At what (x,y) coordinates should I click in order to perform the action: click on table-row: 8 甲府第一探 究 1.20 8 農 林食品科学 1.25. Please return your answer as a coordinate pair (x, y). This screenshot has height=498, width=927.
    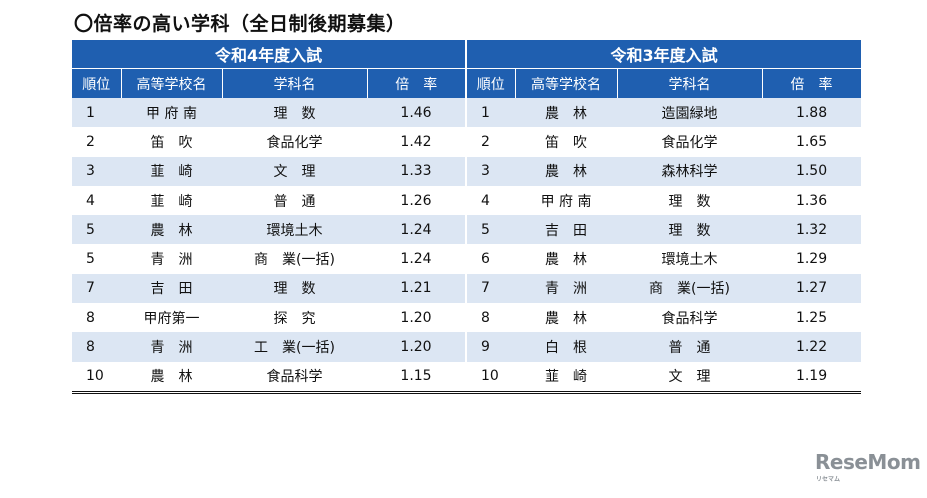
    Looking at the image, I should click on (467, 318).